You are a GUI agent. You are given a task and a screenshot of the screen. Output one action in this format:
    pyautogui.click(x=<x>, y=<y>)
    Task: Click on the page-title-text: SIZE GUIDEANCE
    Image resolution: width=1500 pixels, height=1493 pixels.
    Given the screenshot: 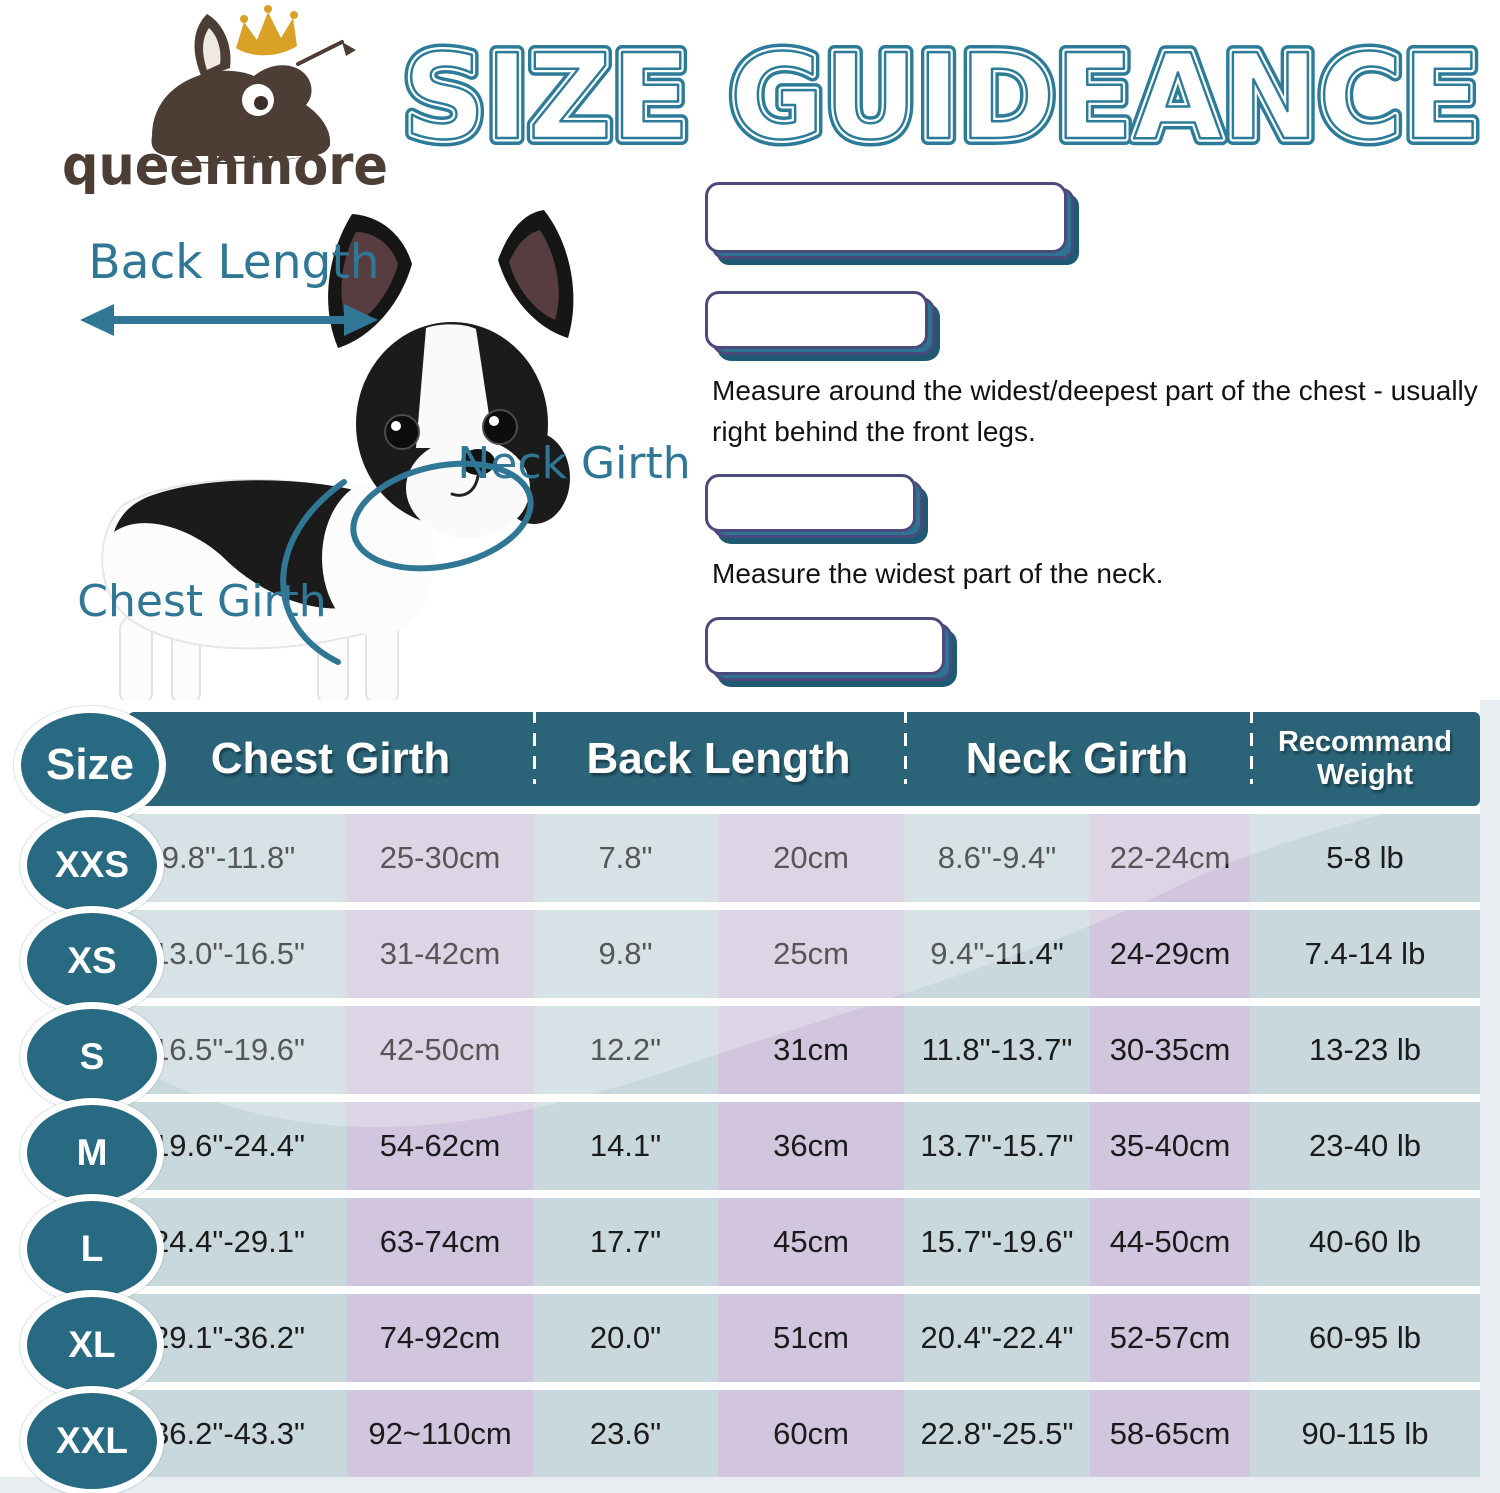 What is the action you would take?
    pyautogui.click(x=942, y=97)
    